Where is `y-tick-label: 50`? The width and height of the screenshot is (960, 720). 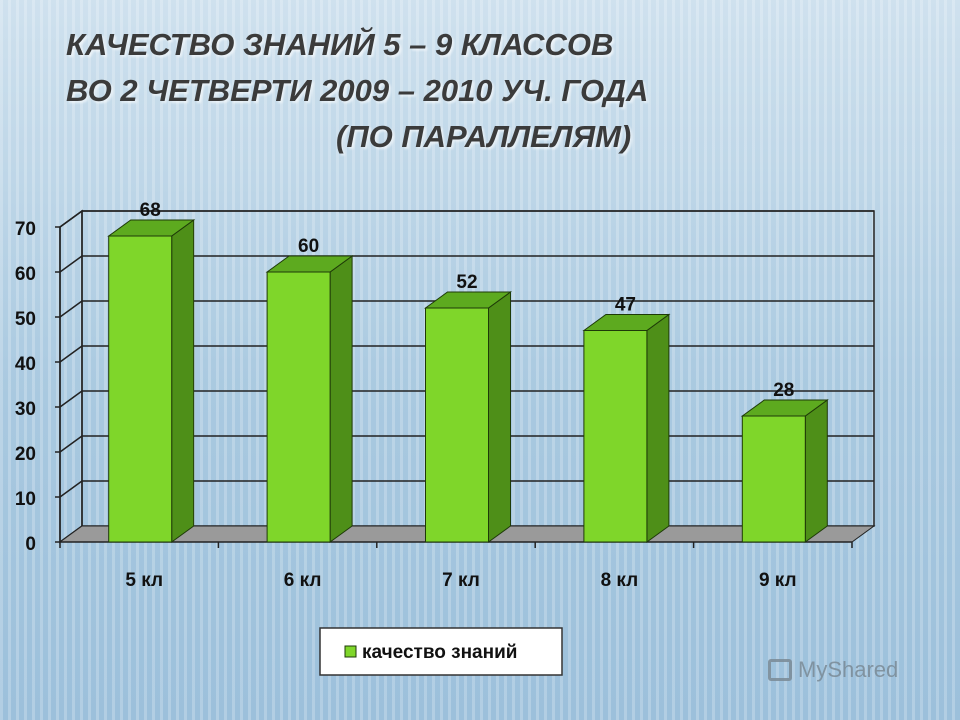 y-tick-label: 50 is located at coordinates (25, 319).